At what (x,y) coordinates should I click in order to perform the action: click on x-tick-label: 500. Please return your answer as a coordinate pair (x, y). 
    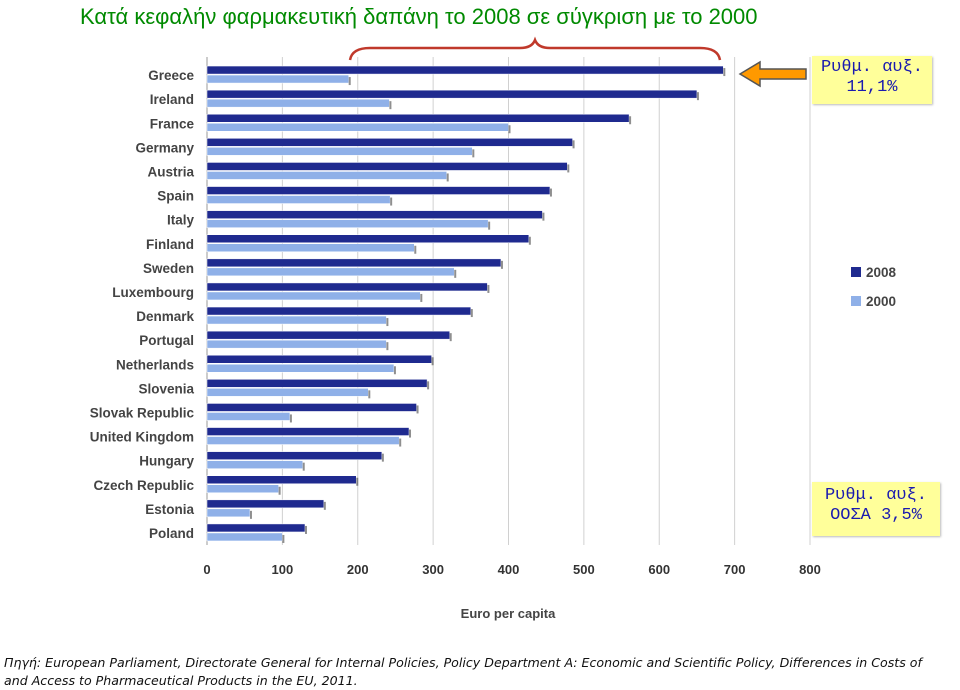
    Looking at the image, I should click on (584, 569).